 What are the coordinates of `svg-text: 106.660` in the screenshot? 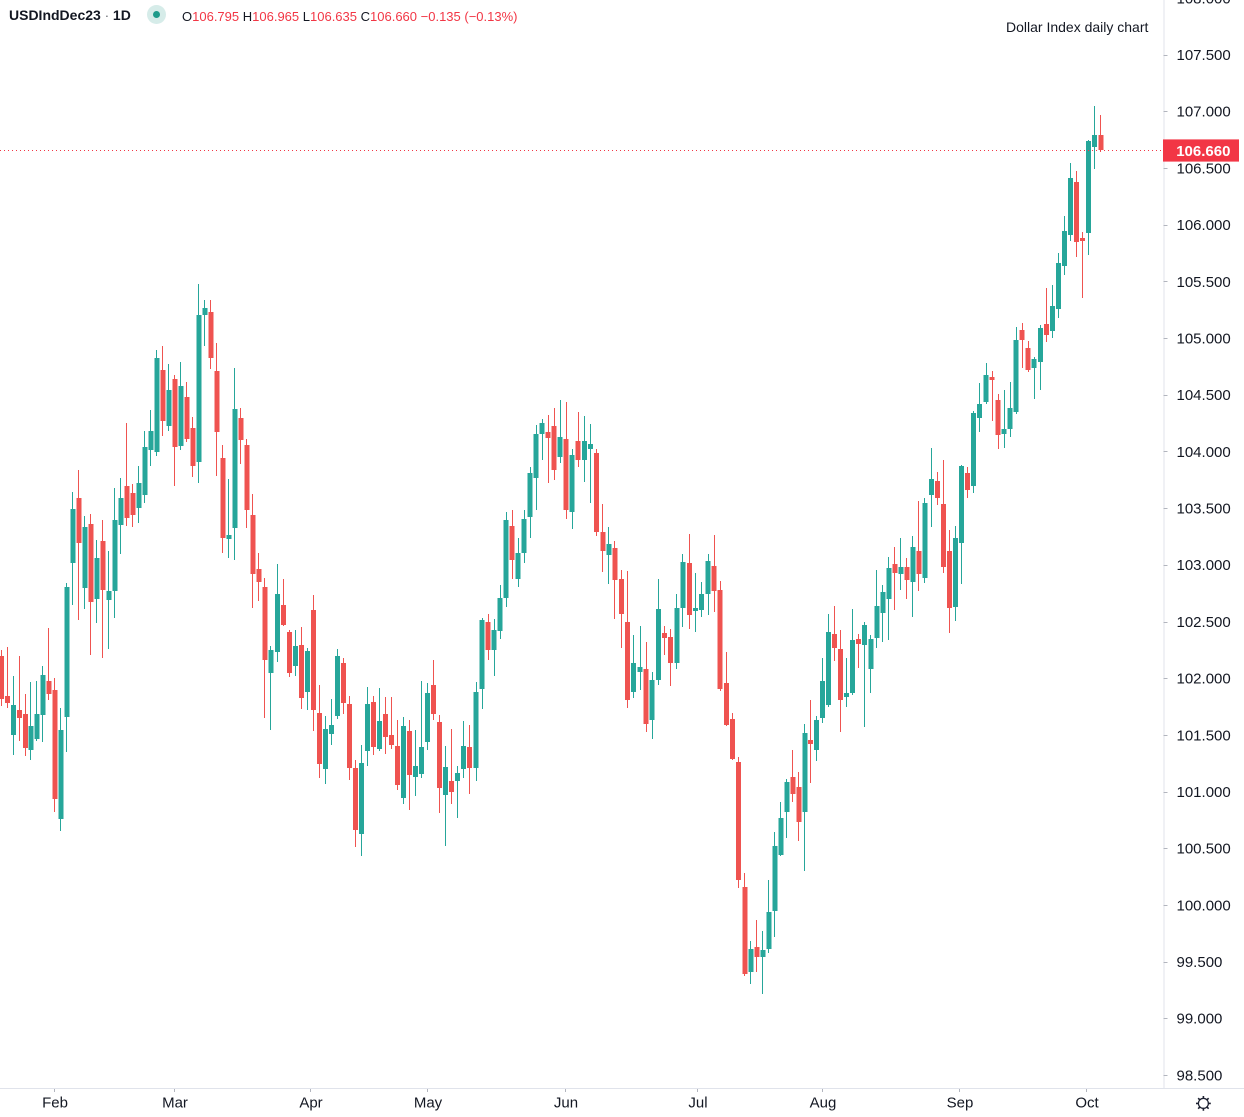 It's located at (1203, 151).